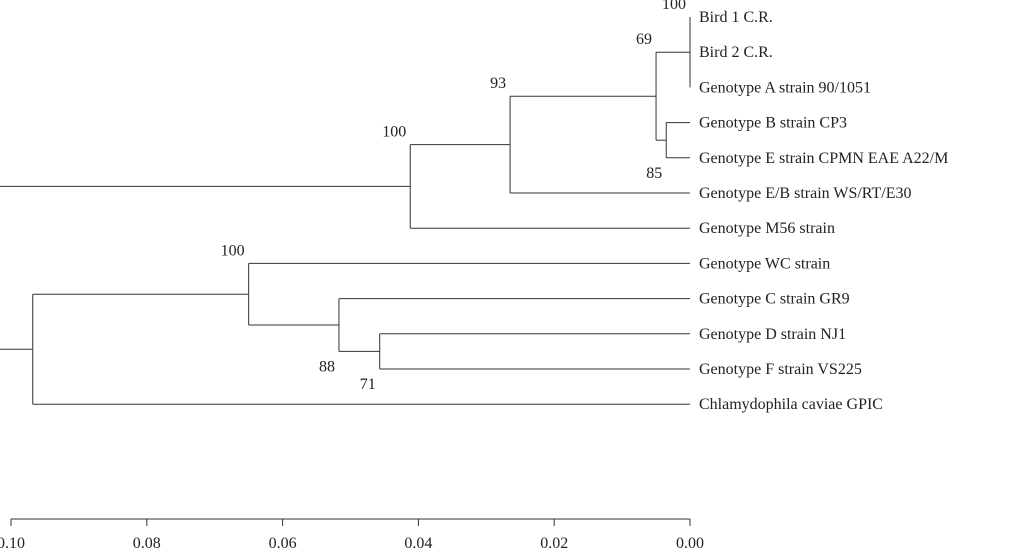 The height and width of the screenshot is (556, 1031). What do you see at coordinates (780, 369) in the screenshot?
I see `leaf-label: Genotype F strain VS225` at bounding box center [780, 369].